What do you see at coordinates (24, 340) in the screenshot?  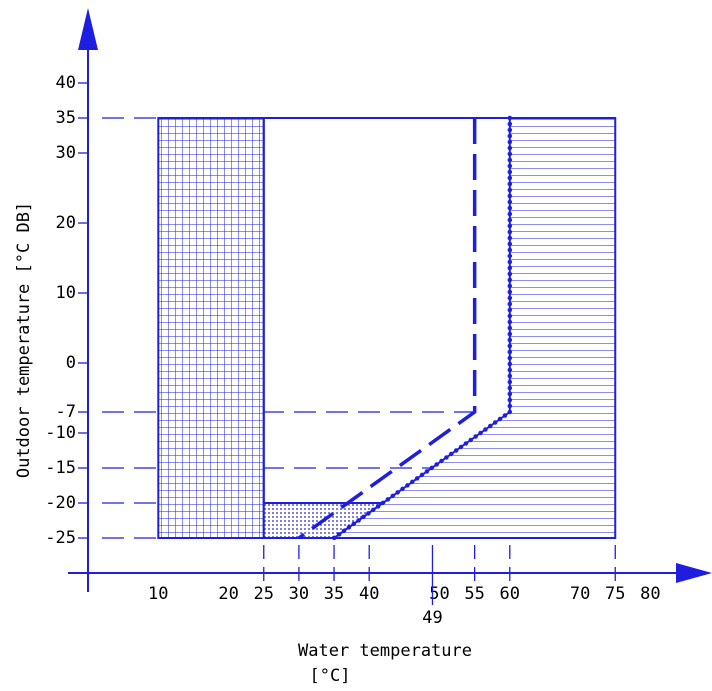 I see `y-axis-title: Outdoor temperature [°C DB]` at bounding box center [24, 340].